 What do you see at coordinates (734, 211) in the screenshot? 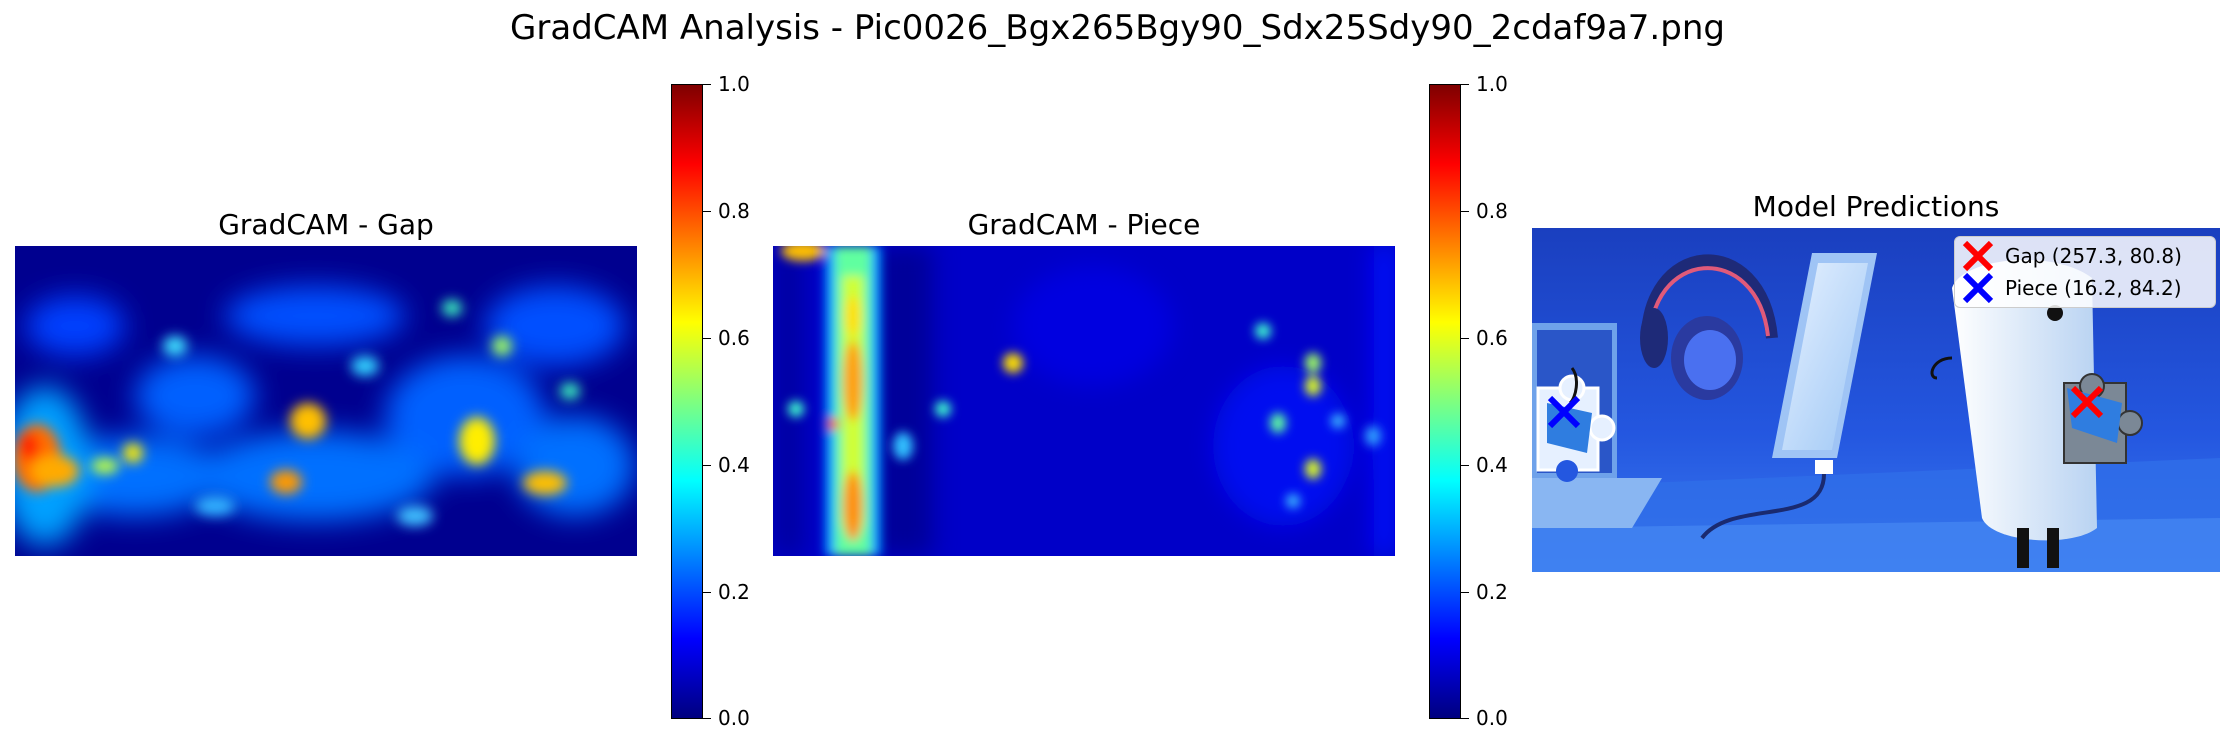
I see `gap-colorbar-tick: 0.8` at bounding box center [734, 211].